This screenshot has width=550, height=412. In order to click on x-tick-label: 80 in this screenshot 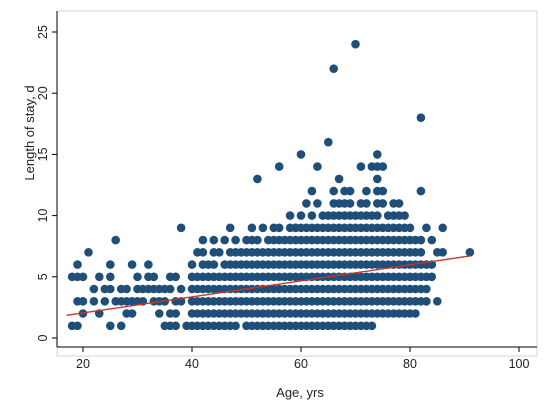, I will do `click(410, 364)`.